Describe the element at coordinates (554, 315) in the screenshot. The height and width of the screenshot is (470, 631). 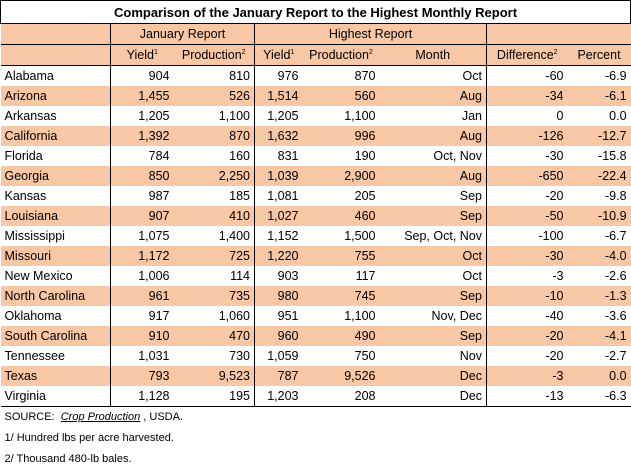
I see `cell-difference: -40` at that location.